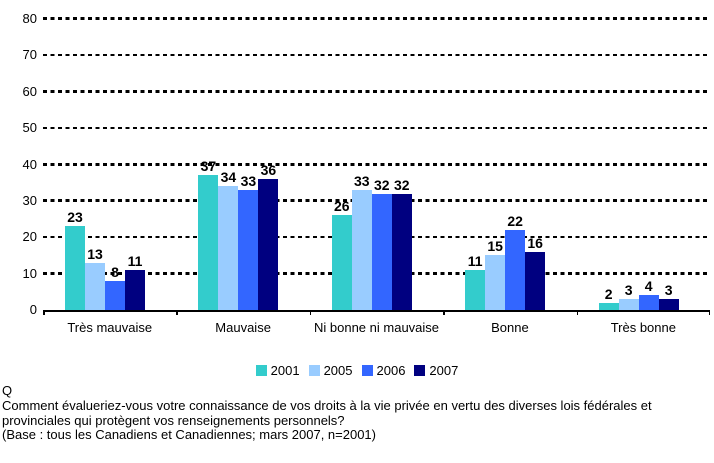  Describe the element at coordinates (29, 164) in the screenshot. I see `y-axis-label: 40` at that location.